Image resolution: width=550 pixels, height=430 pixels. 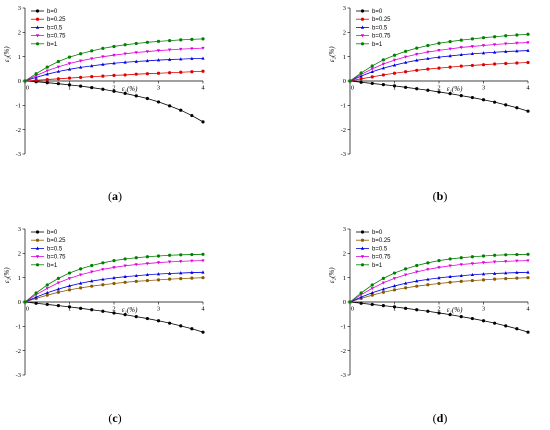 What do you see at coordinates (56, 258) in the screenshot?
I see `legend-entry: b=0.75` at bounding box center [56, 258].